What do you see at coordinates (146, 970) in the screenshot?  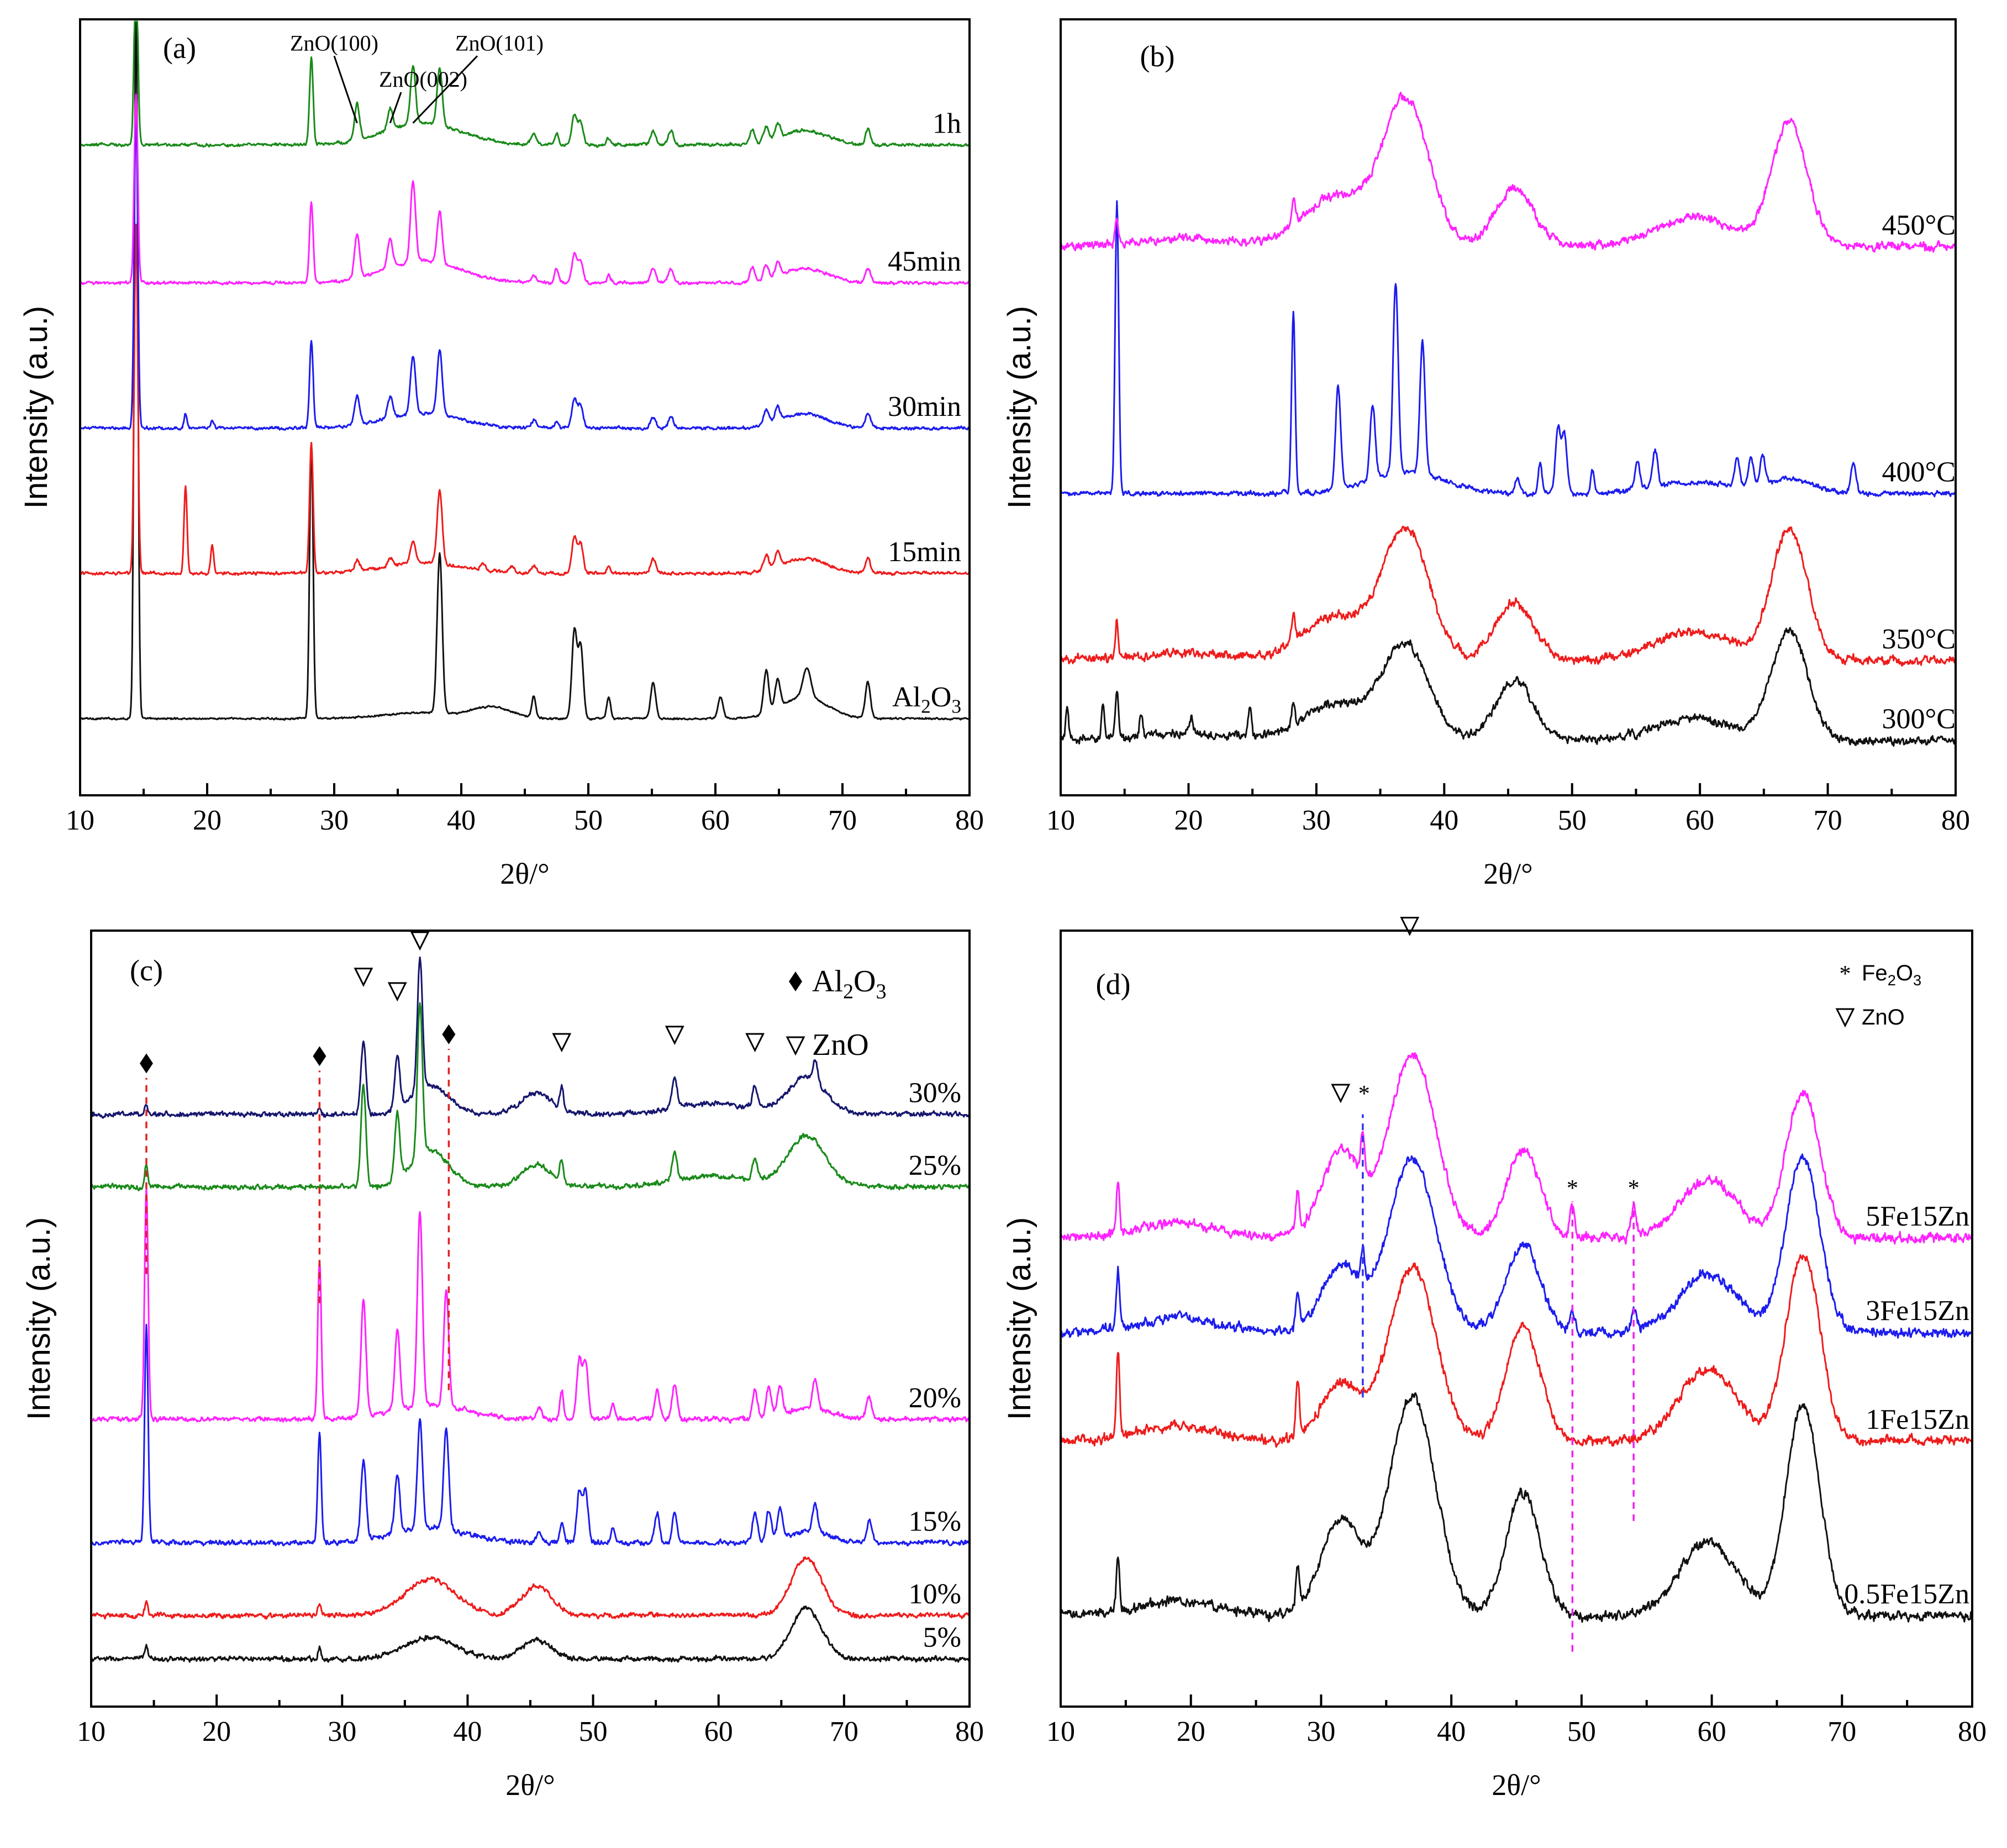 I see `panel-label: (c)` at bounding box center [146, 970].